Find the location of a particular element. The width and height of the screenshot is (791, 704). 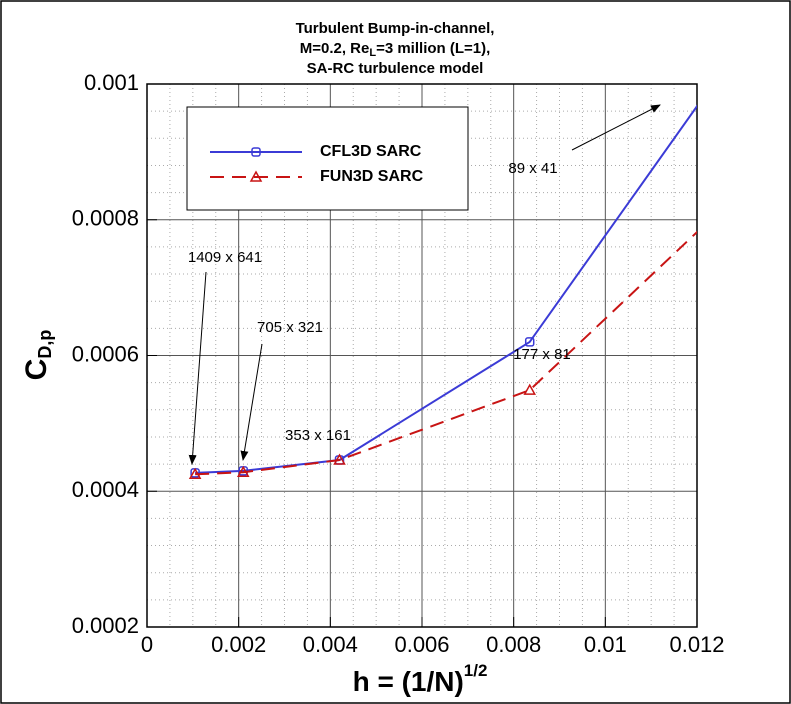

x-tick-label: 0.004 is located at coordinates (330, 644).